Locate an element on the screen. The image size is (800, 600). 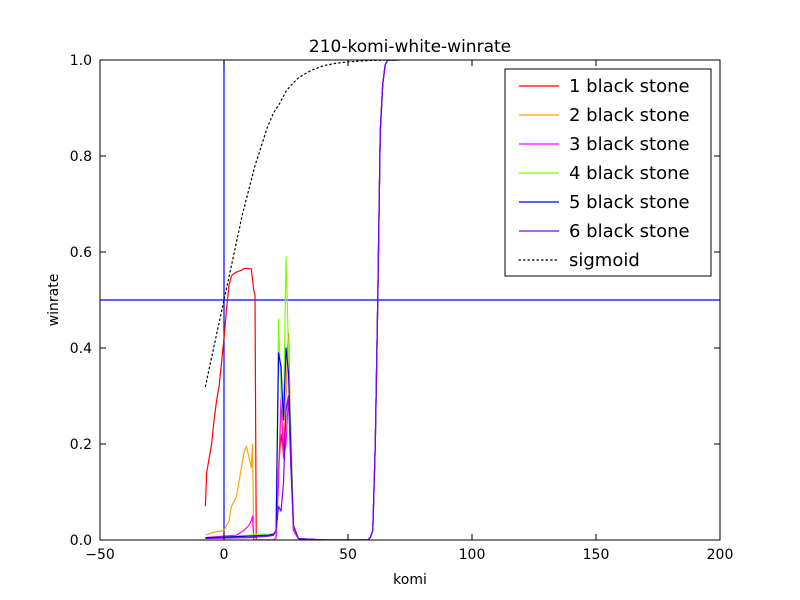
x-axis-title: komi is located at coordinates (410, 580).